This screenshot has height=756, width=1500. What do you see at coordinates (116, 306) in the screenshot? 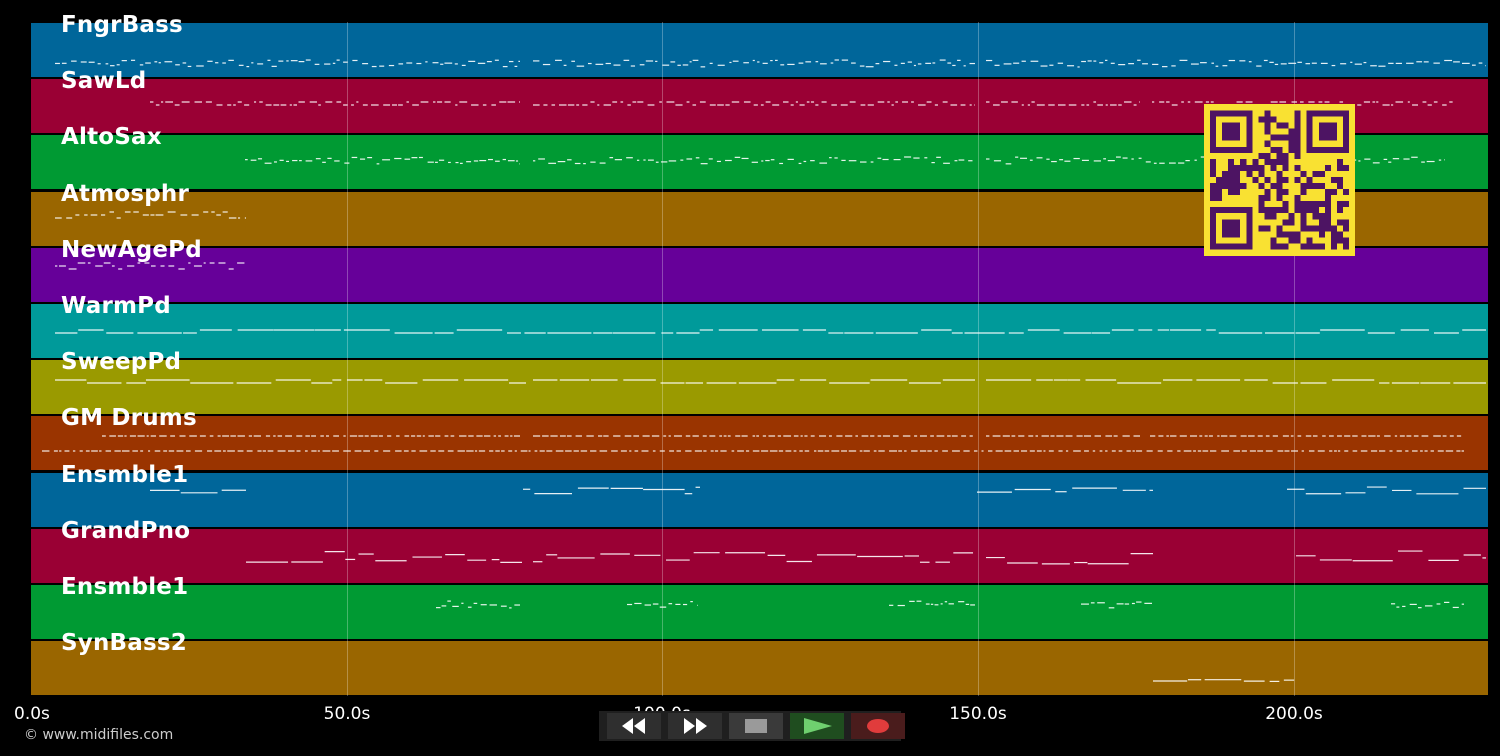
I see `track-name-label: WarmPd` at bounding box center [116, 306].